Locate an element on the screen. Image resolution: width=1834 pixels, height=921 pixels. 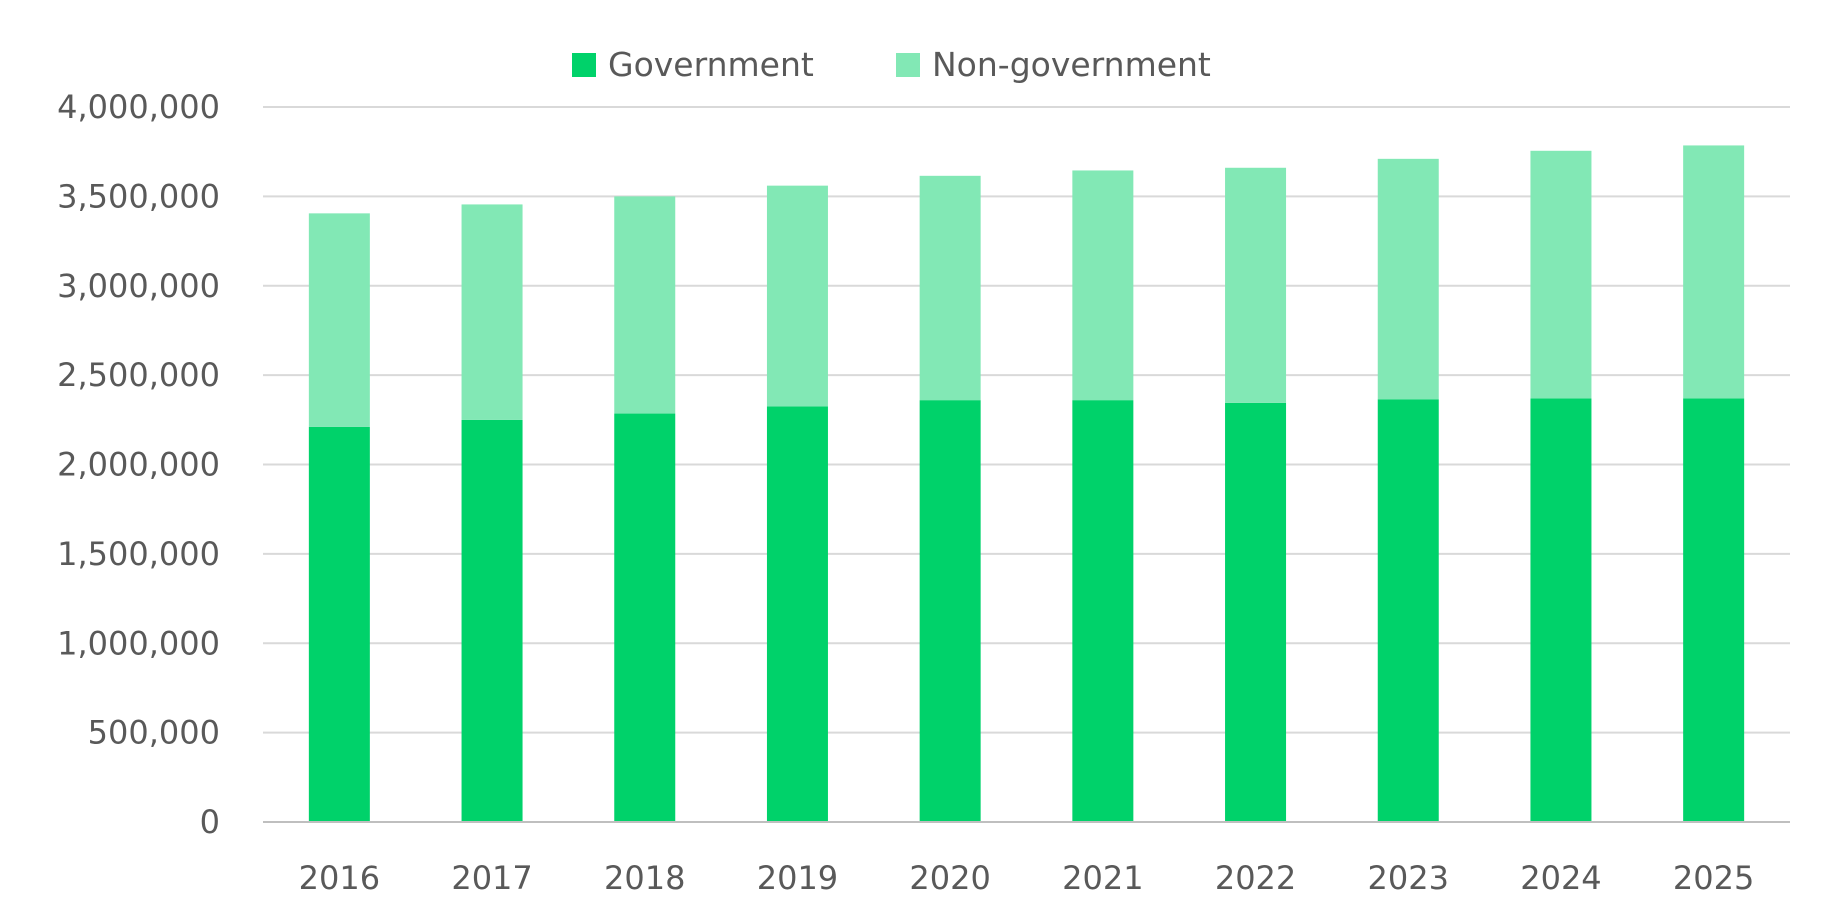
x-tick-label: 2024 is located at coordinates (1560, 878).